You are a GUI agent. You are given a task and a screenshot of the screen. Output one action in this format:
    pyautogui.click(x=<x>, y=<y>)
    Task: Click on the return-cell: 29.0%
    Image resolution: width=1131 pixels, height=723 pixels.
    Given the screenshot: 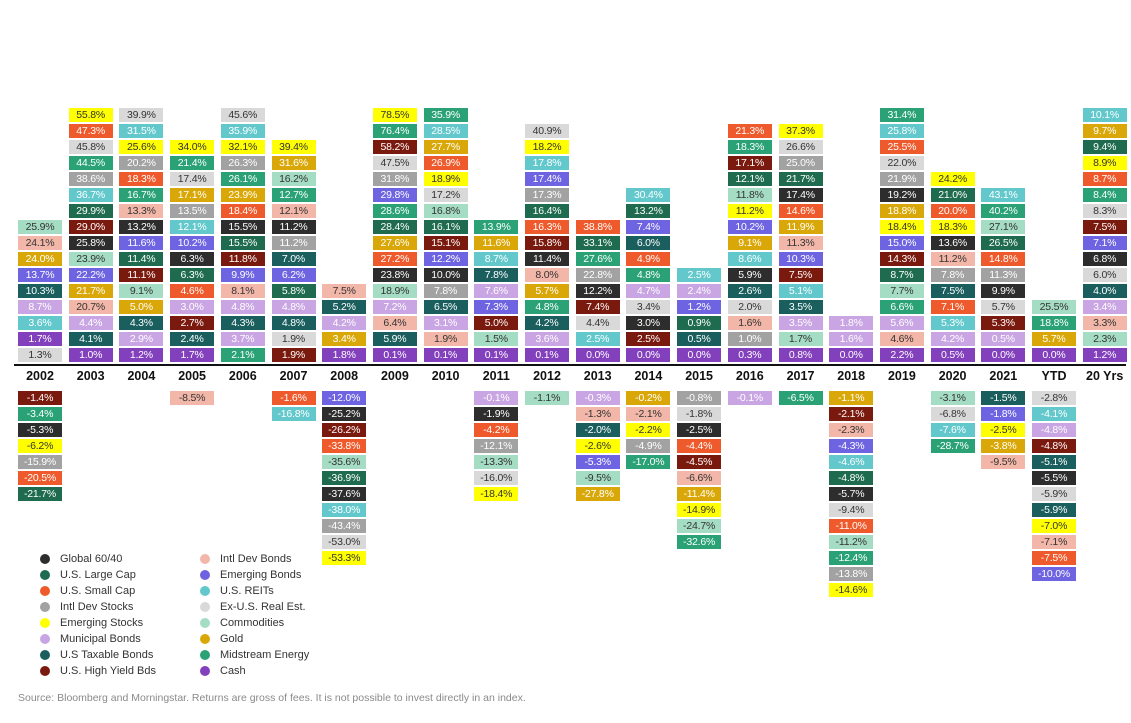 What is the action you would take?
    pyautogui.click(x=90, y=227)
    